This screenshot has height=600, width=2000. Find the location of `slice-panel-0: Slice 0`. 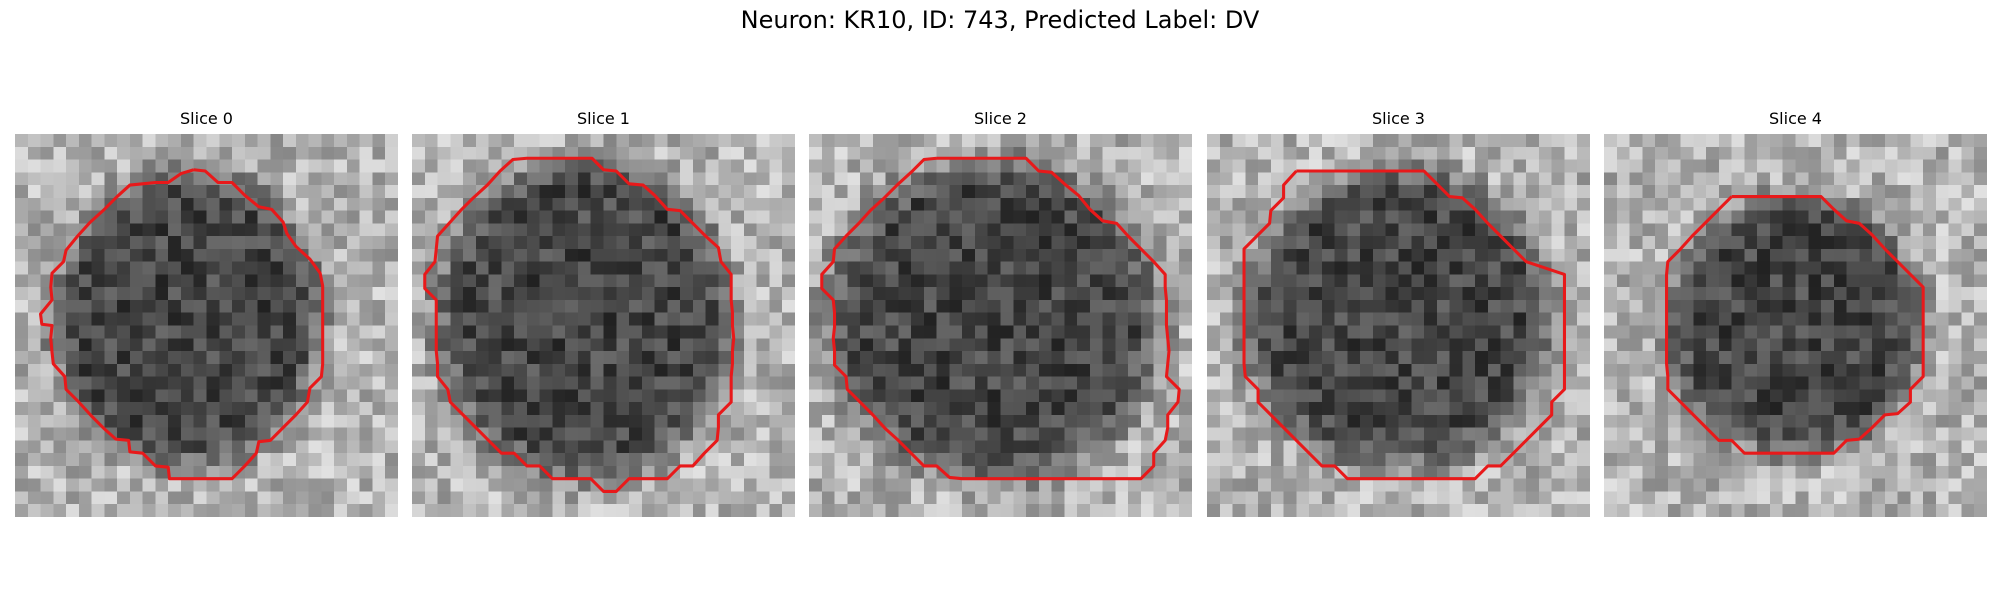

slice-panel-0: Slice 0 is located at coordinates (206, 312).